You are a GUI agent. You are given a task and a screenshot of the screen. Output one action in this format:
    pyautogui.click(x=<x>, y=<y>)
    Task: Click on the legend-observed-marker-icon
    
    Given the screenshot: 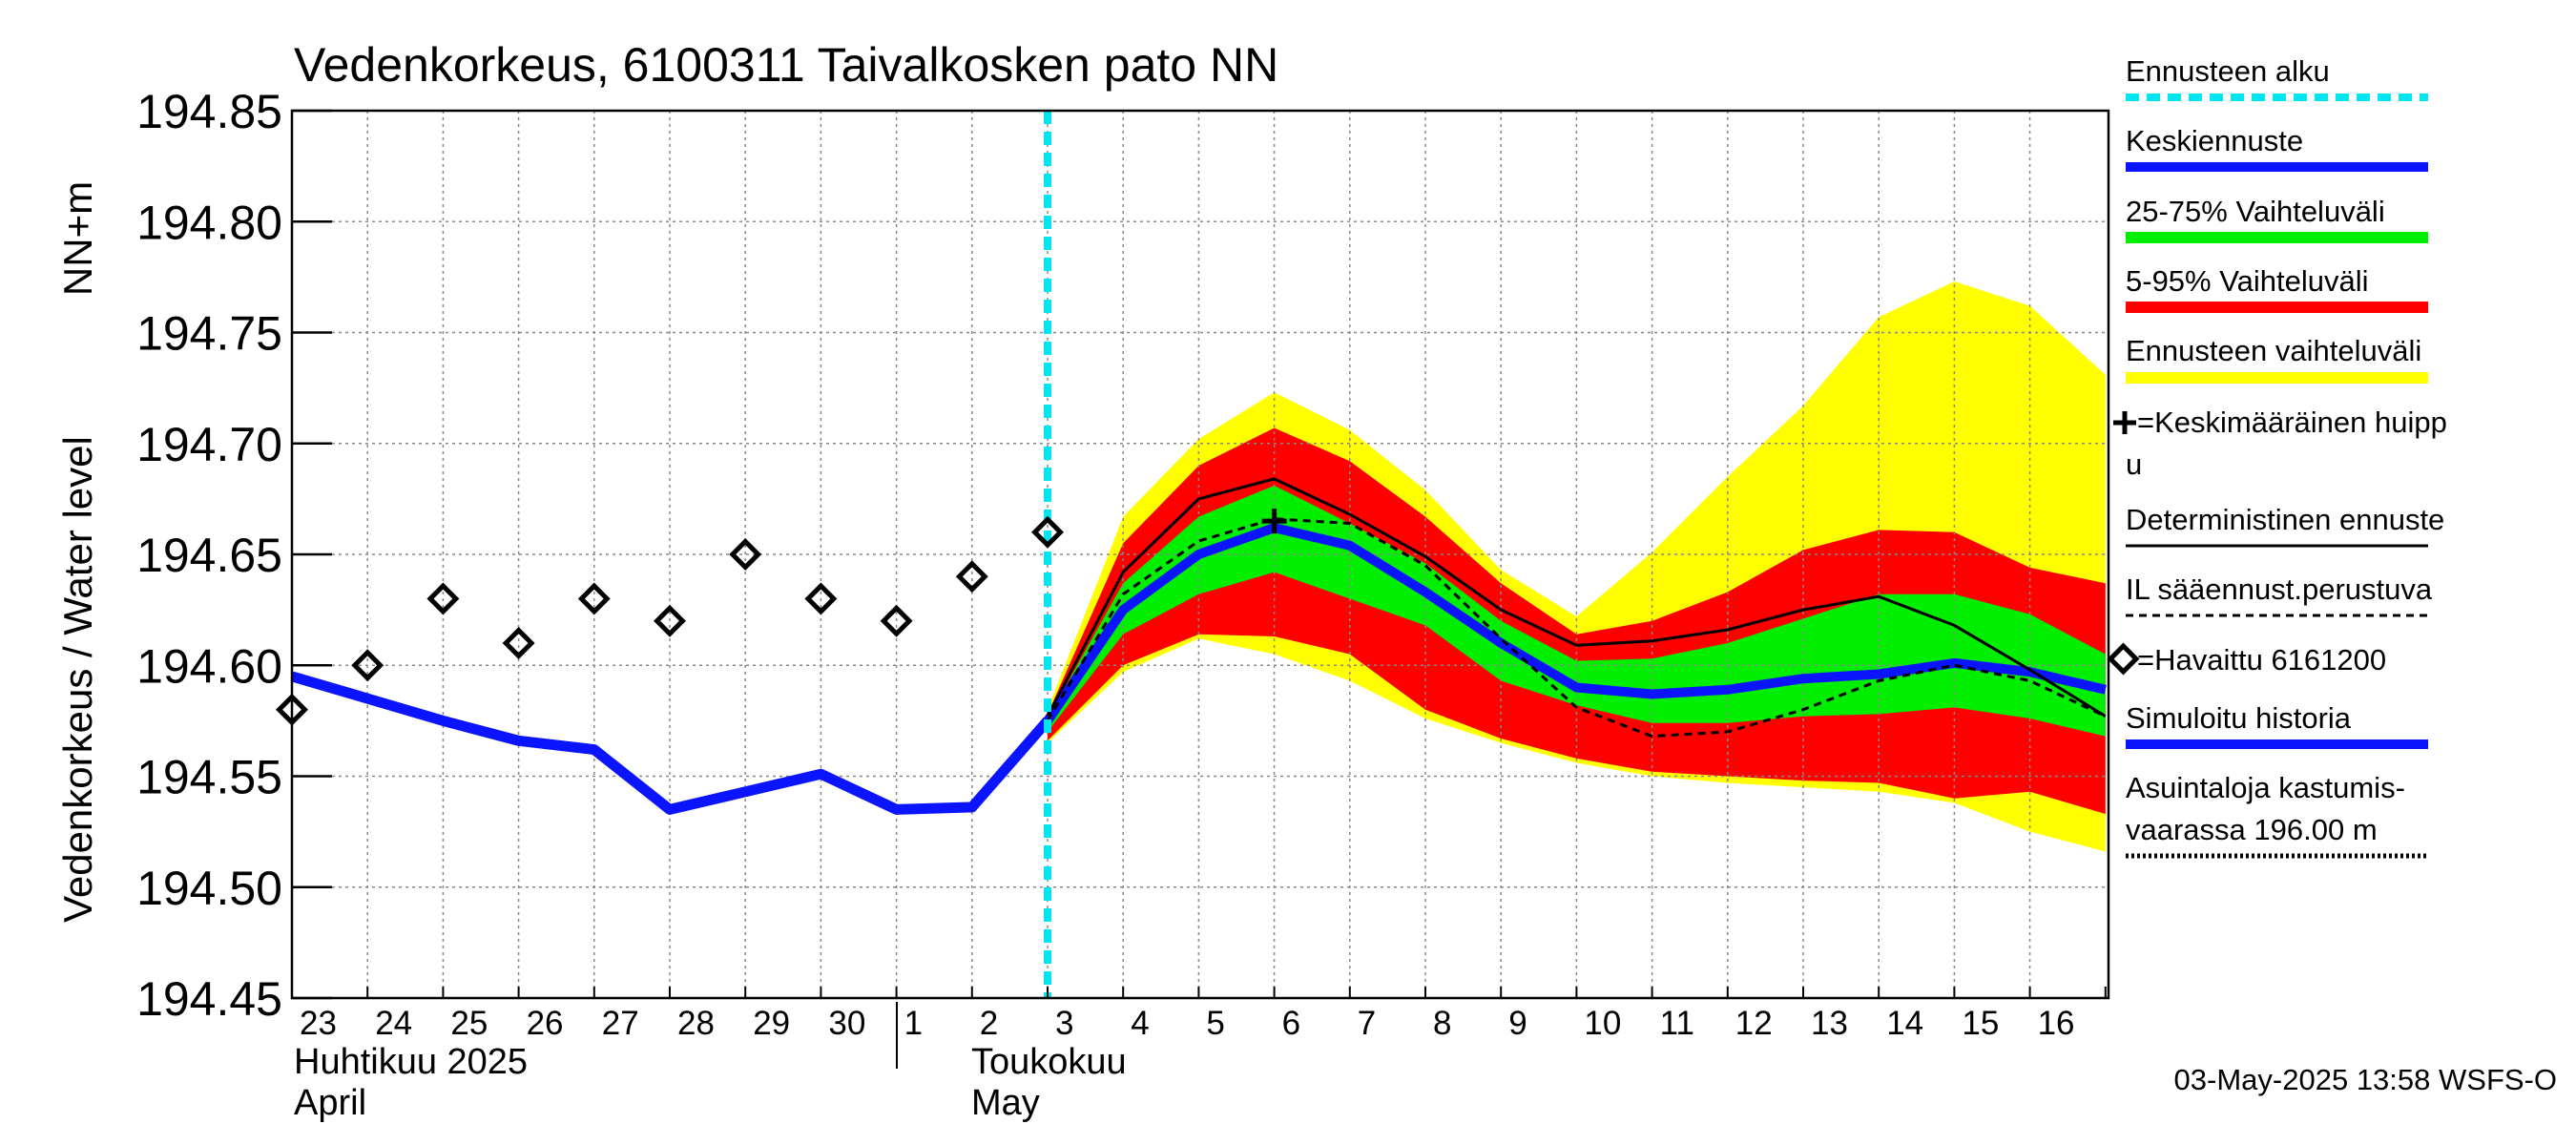 What is the action you would take?
    pyautogui.click(x=2123, y=659)
    